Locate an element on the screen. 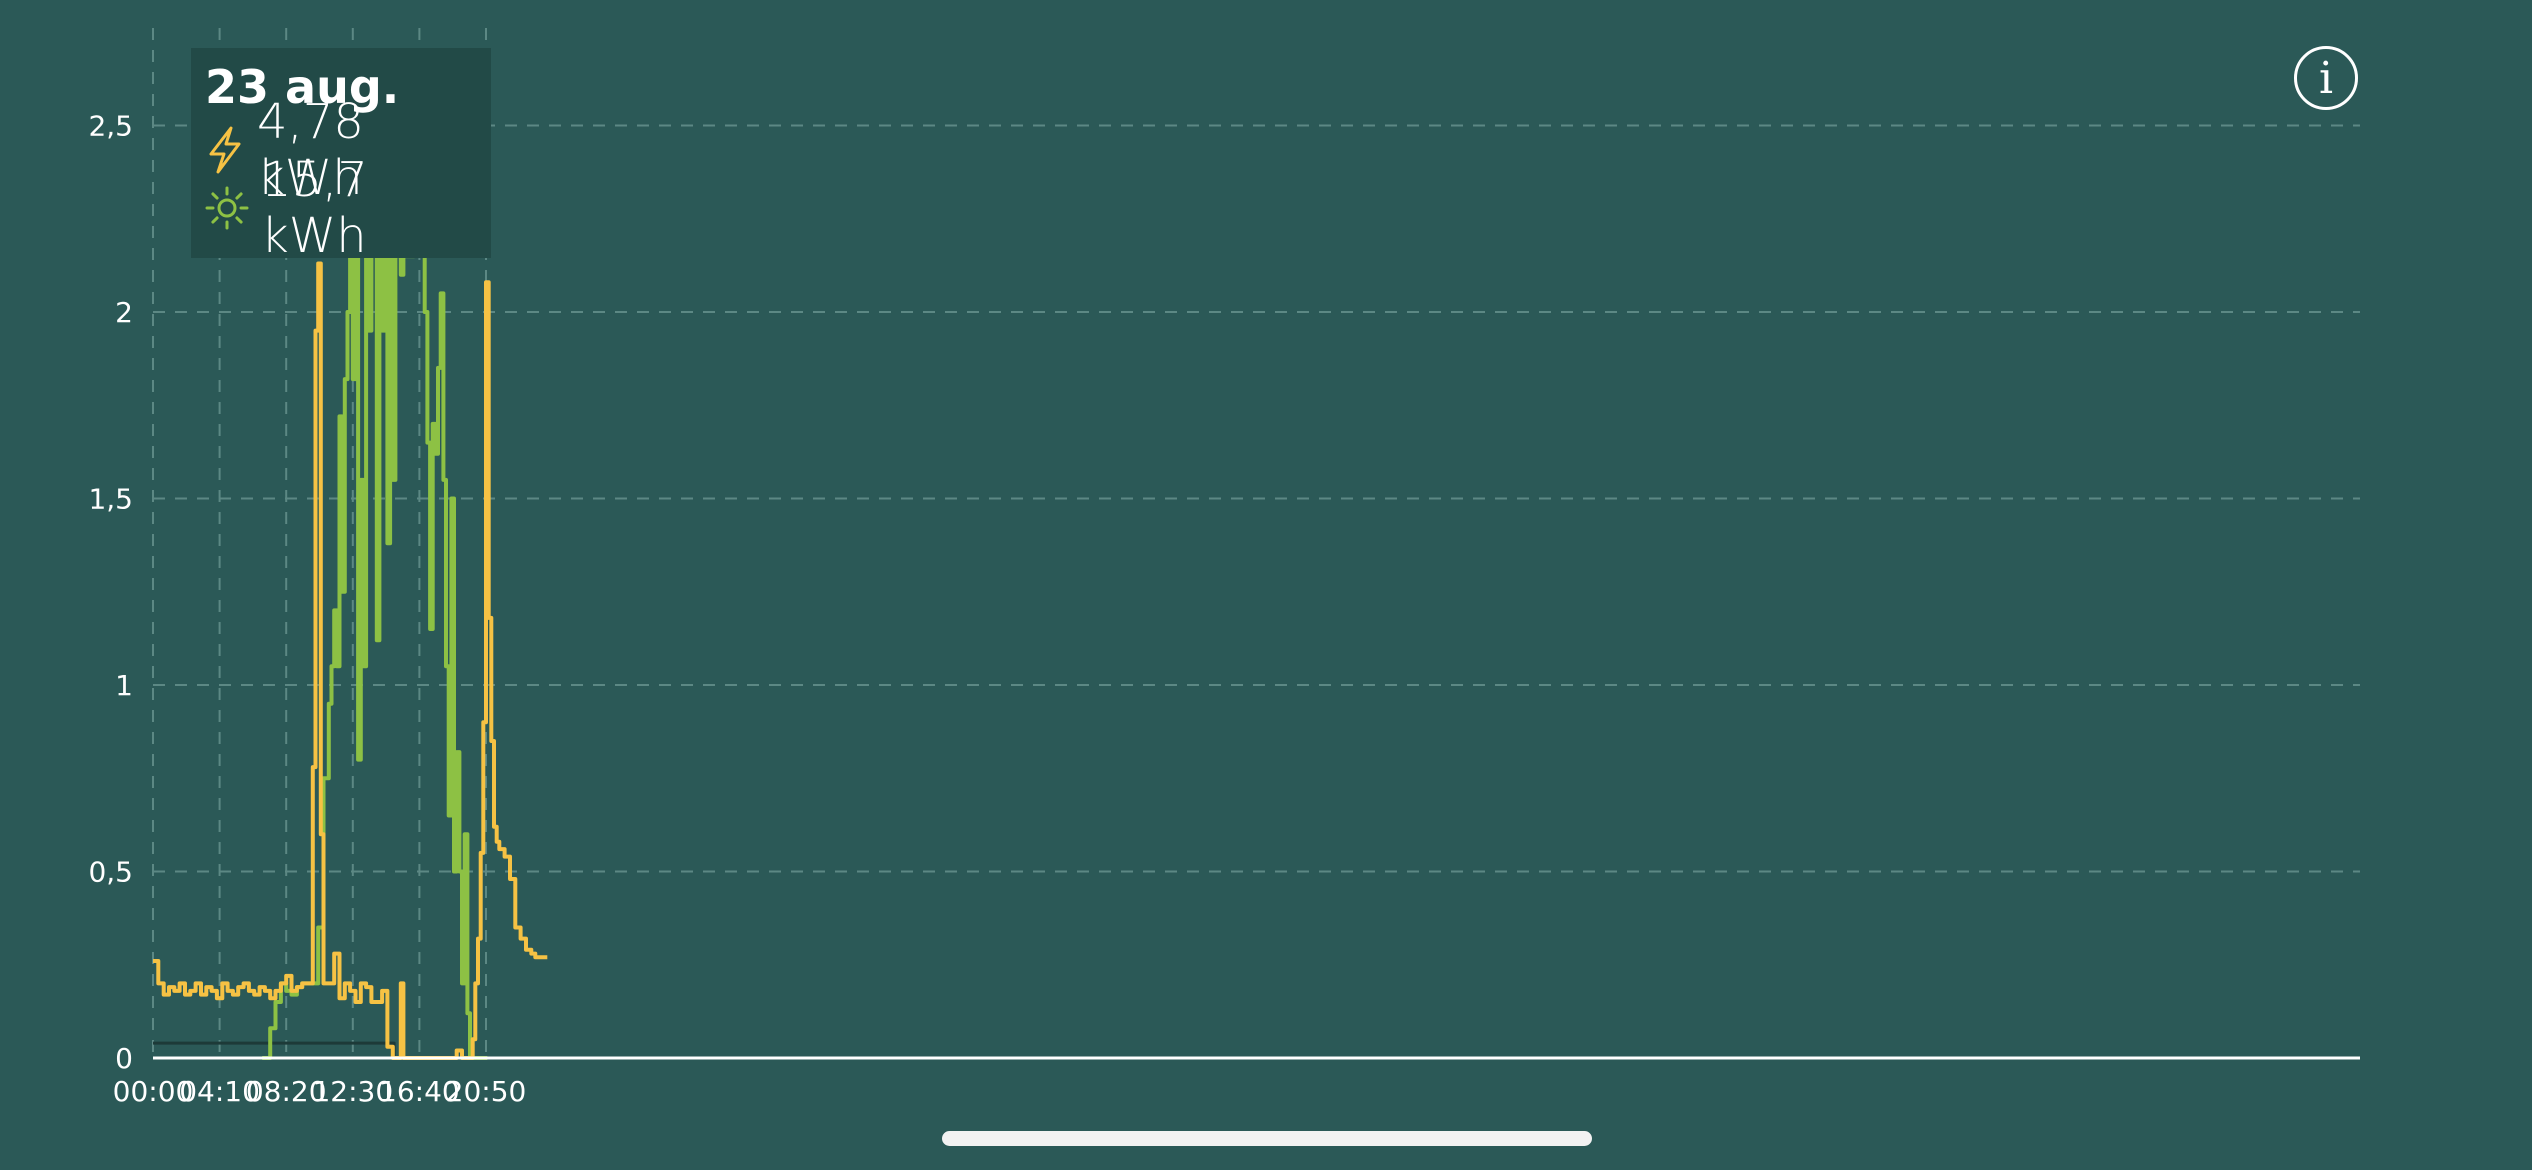 This screenshot has height=1170, width=2532. info-button: i is located at coordinates (2326, 78).